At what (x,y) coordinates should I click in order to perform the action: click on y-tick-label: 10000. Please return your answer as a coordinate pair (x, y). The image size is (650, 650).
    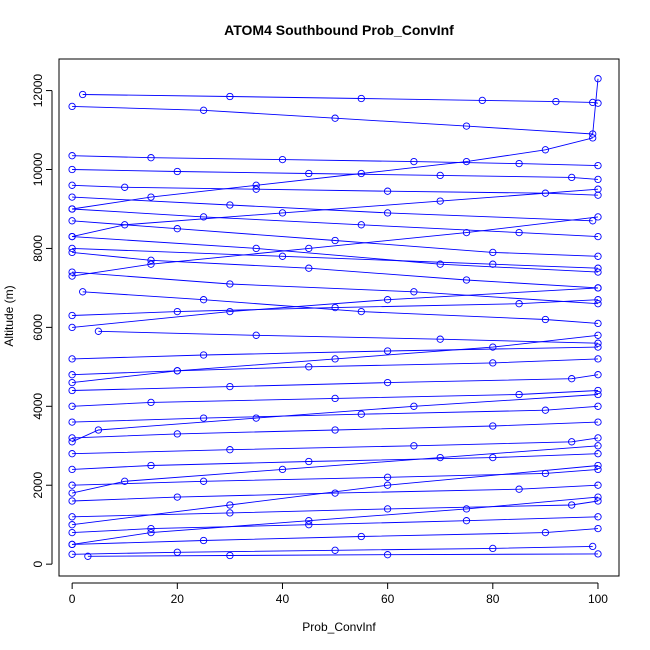
    Looking at the image, I should click on (38, 169).